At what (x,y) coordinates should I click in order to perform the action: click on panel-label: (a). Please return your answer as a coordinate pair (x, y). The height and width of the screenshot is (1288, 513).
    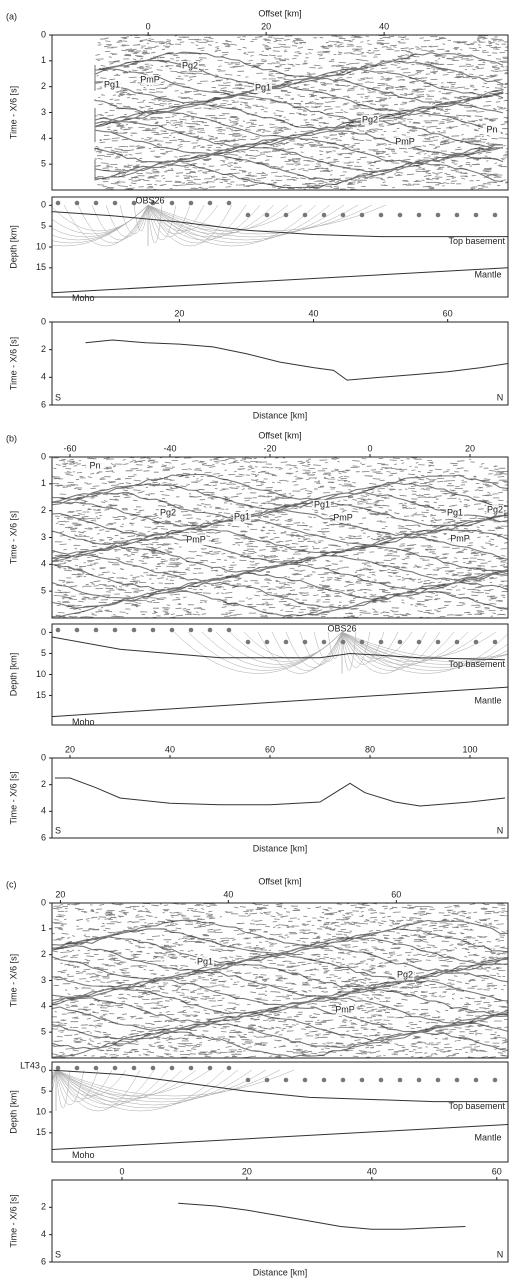
    Looking at the image, I should click on (11, 16).